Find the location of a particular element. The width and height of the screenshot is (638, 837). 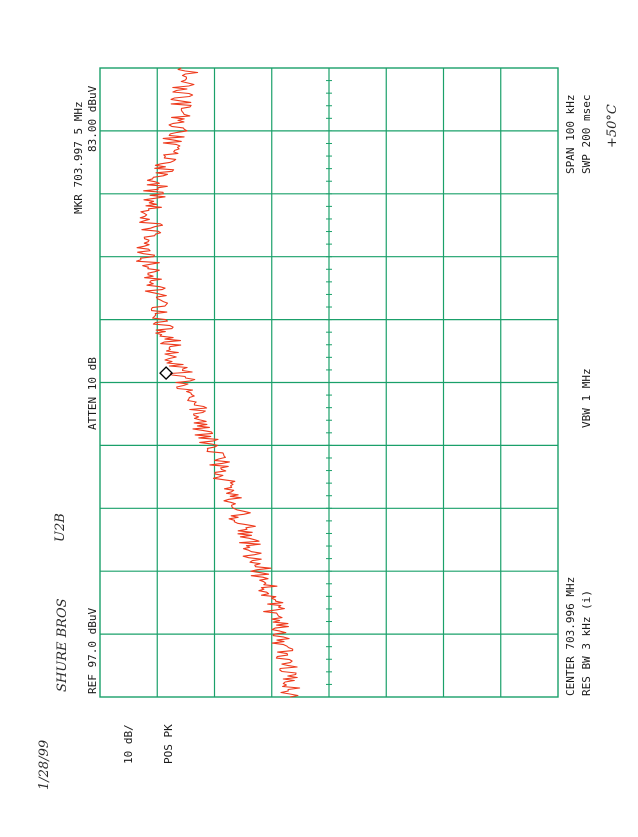

detector-label: POS PK is located at coordinates (168, 744).